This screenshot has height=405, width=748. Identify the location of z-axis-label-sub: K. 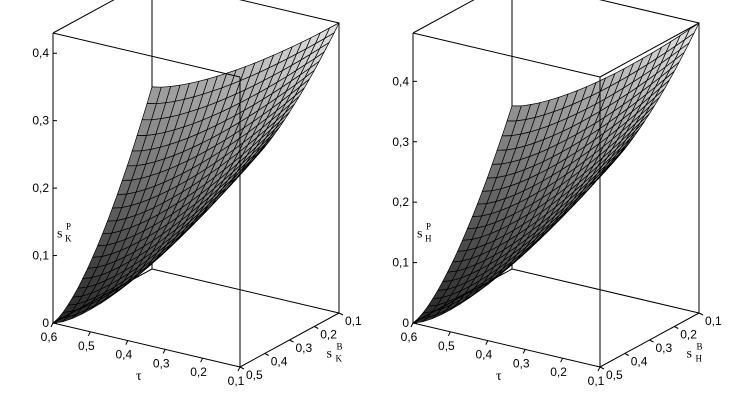
(68, 238).